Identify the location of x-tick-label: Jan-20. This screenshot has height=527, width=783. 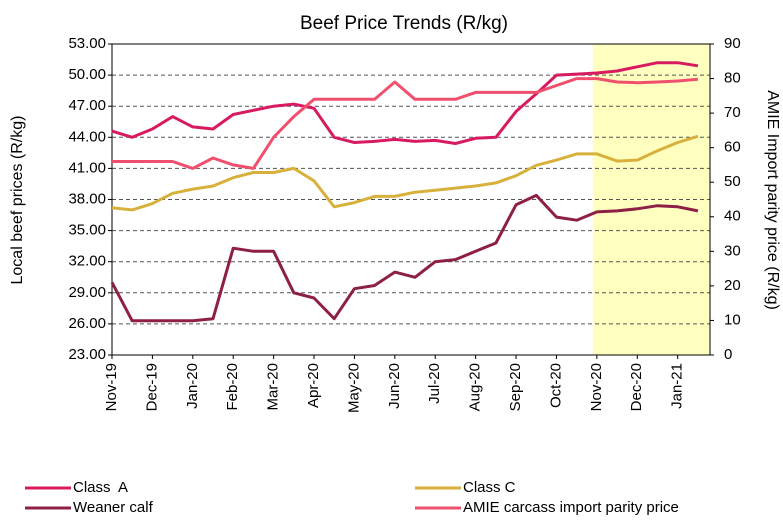
(192, 386).